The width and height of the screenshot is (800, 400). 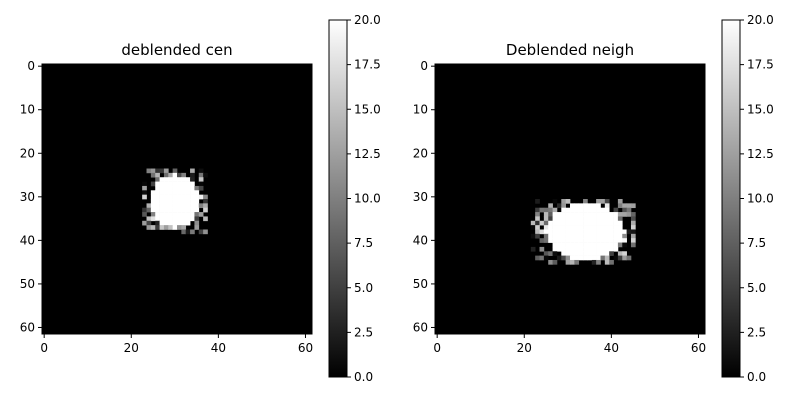 I want to click on colorbar-tick-label: 5.0, so click(x=756, y=288).